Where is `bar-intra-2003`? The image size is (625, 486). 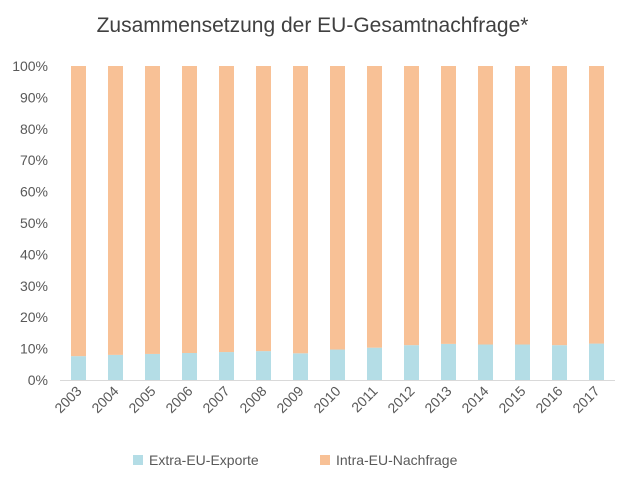 bar-intra-2003 is located at coordinates (78, 211).